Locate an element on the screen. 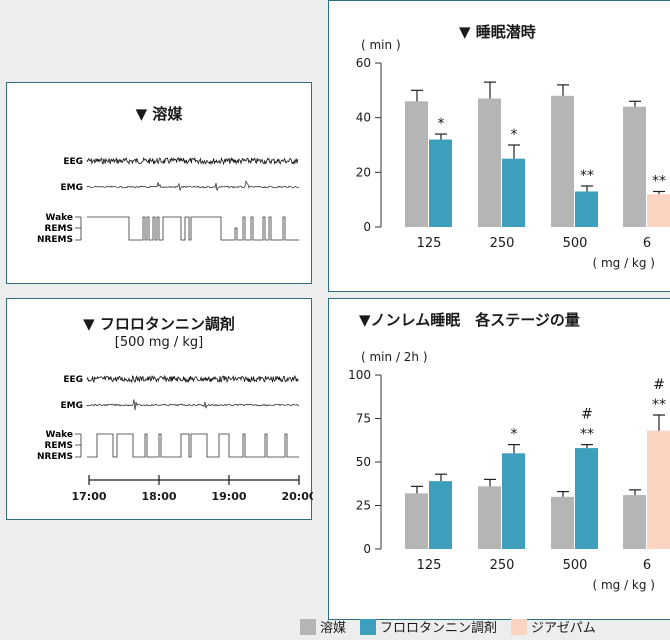 This screenshot has height=640, width=670. legend-swatch-vehicle is located at coordinates (308, 626).